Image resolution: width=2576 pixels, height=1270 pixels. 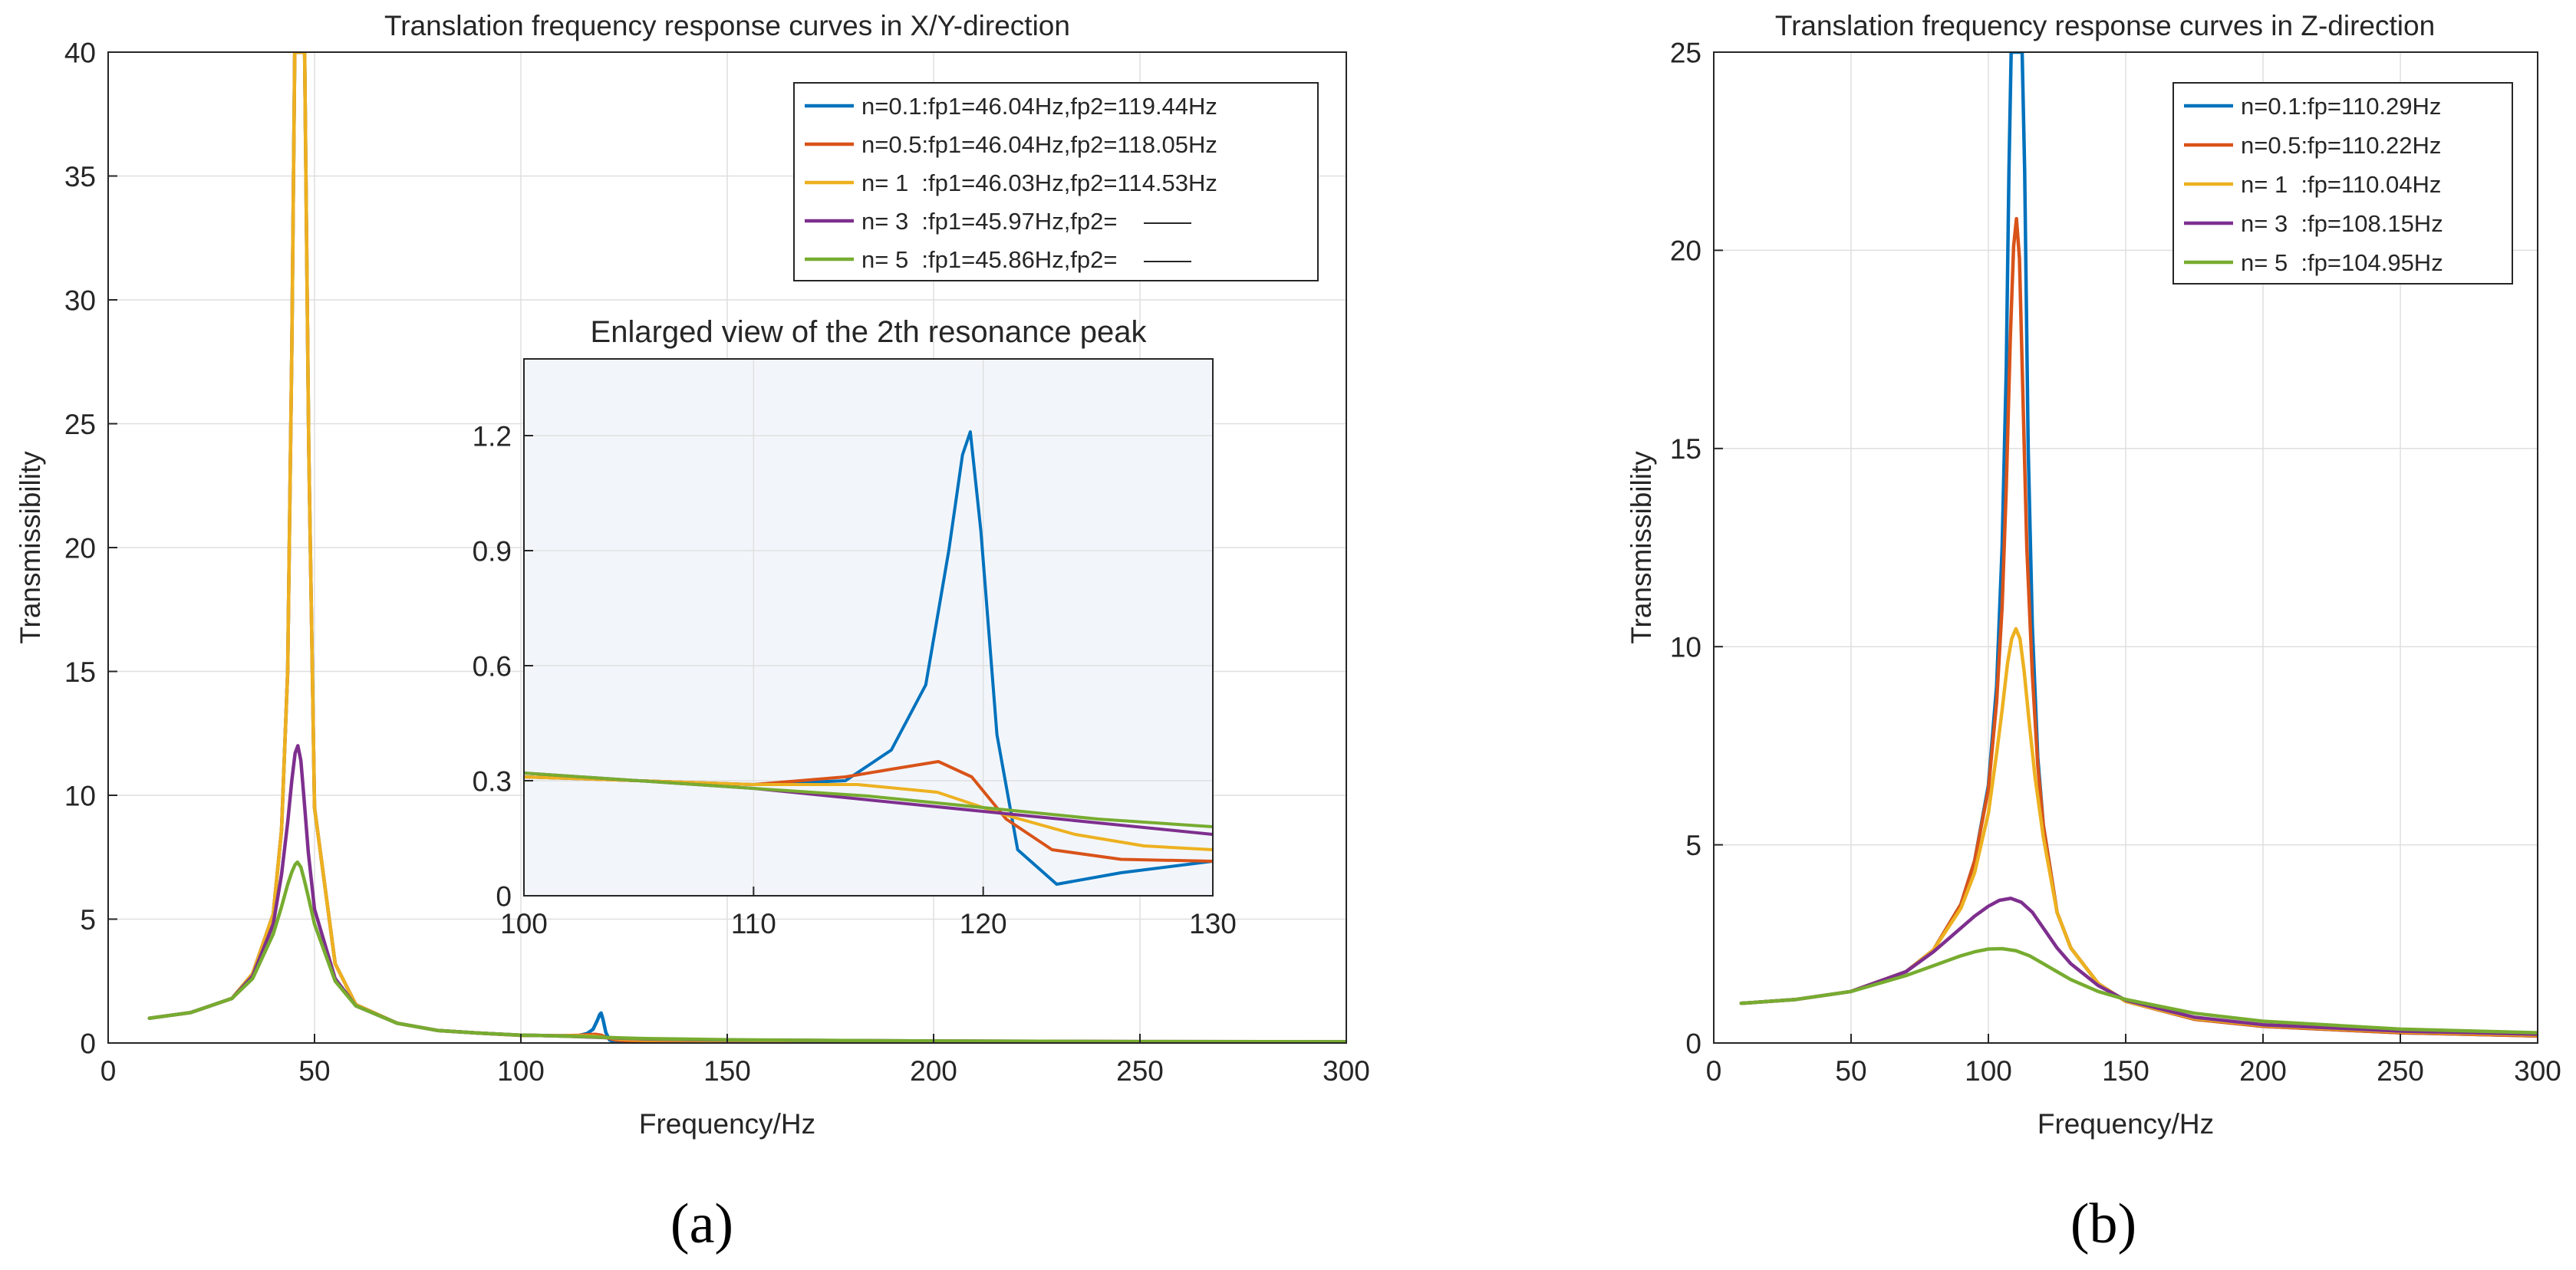 I want to click on panel-b-y-tick-label: 0, so click(x=1693, y=1043).